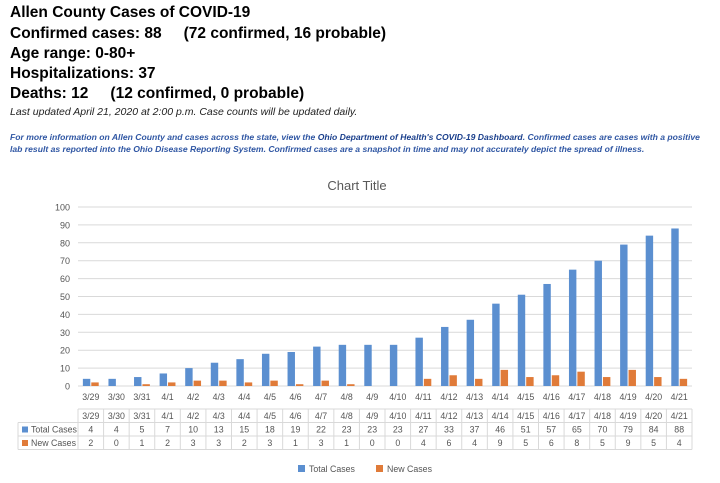 The height and width of the screenshot is (483, 720). Describe the element at coordinates (65, 369) in the screenshot. I see `y-tick-label: 10` at that location.